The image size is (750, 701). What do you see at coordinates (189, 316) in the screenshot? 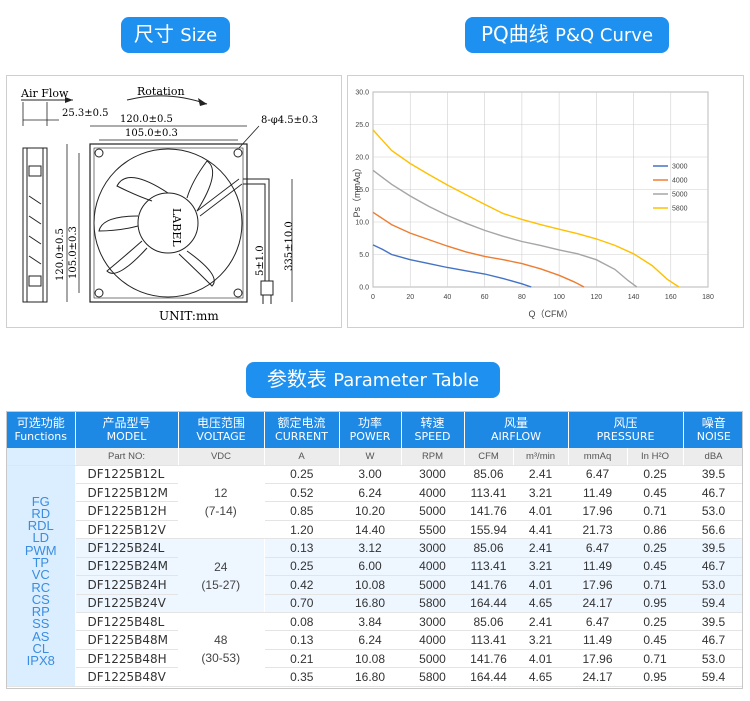
I see `unit-label: UNIT:mm` at bounding box center [189, 316].